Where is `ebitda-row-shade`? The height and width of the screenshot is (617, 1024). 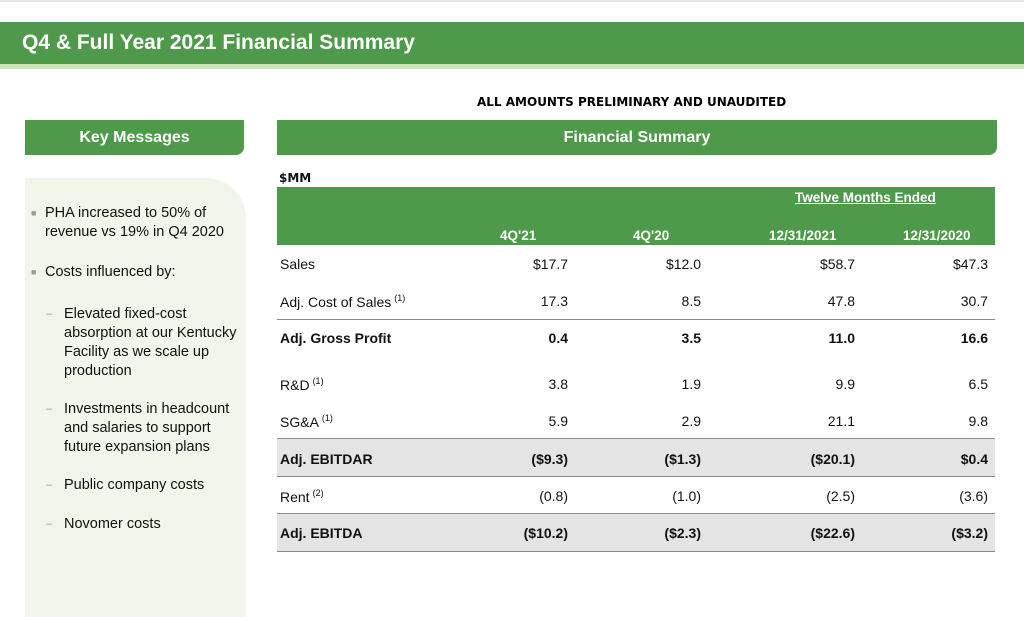
ebitda-row-shade is located at coordinates (636, 532).